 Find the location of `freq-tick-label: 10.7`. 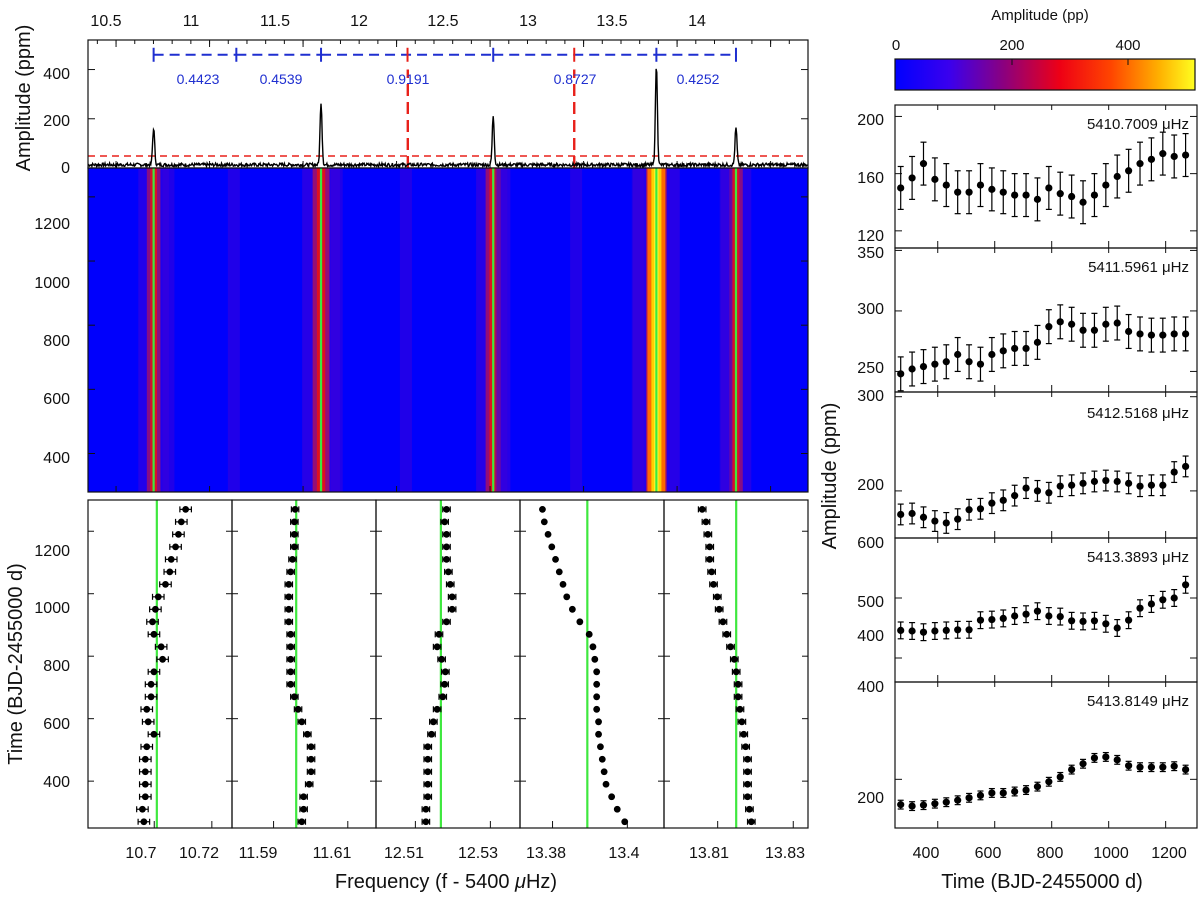

freq-tick-label: 10.7 is located at coordinates (140, 853).